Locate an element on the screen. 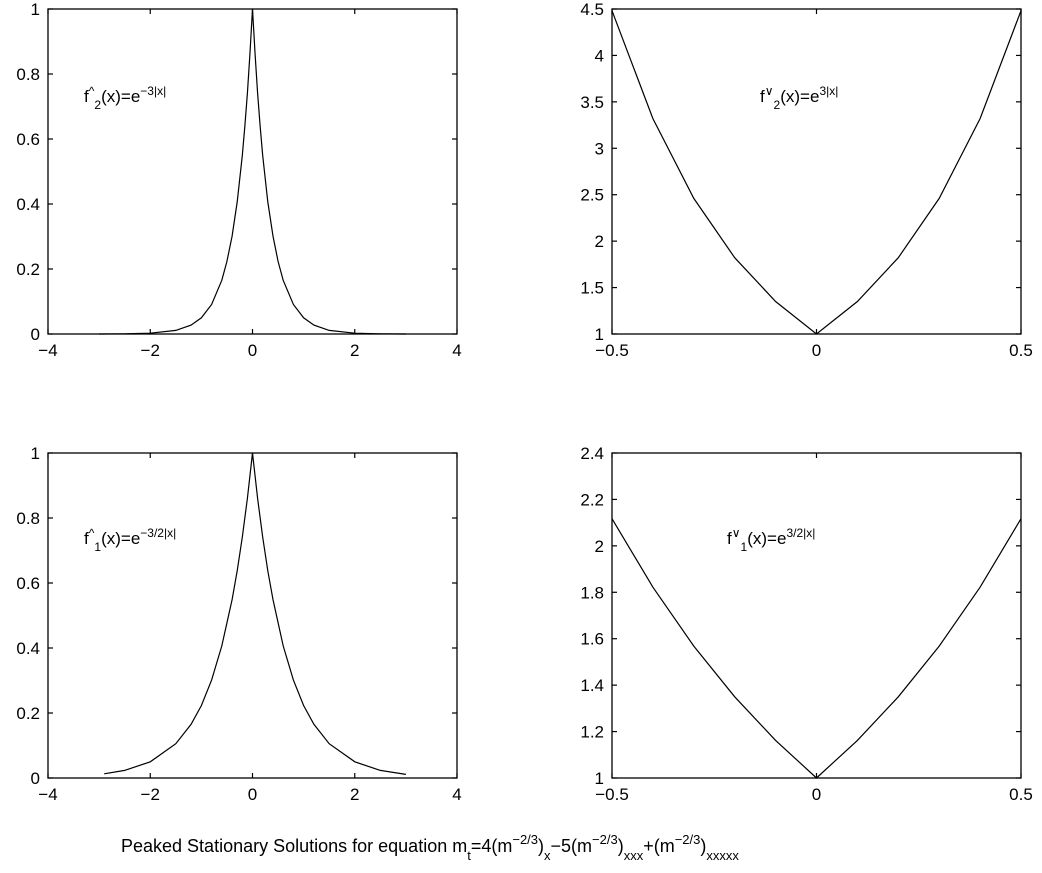  caption-part-11: −2/3 is located at coordinates (688, 839).